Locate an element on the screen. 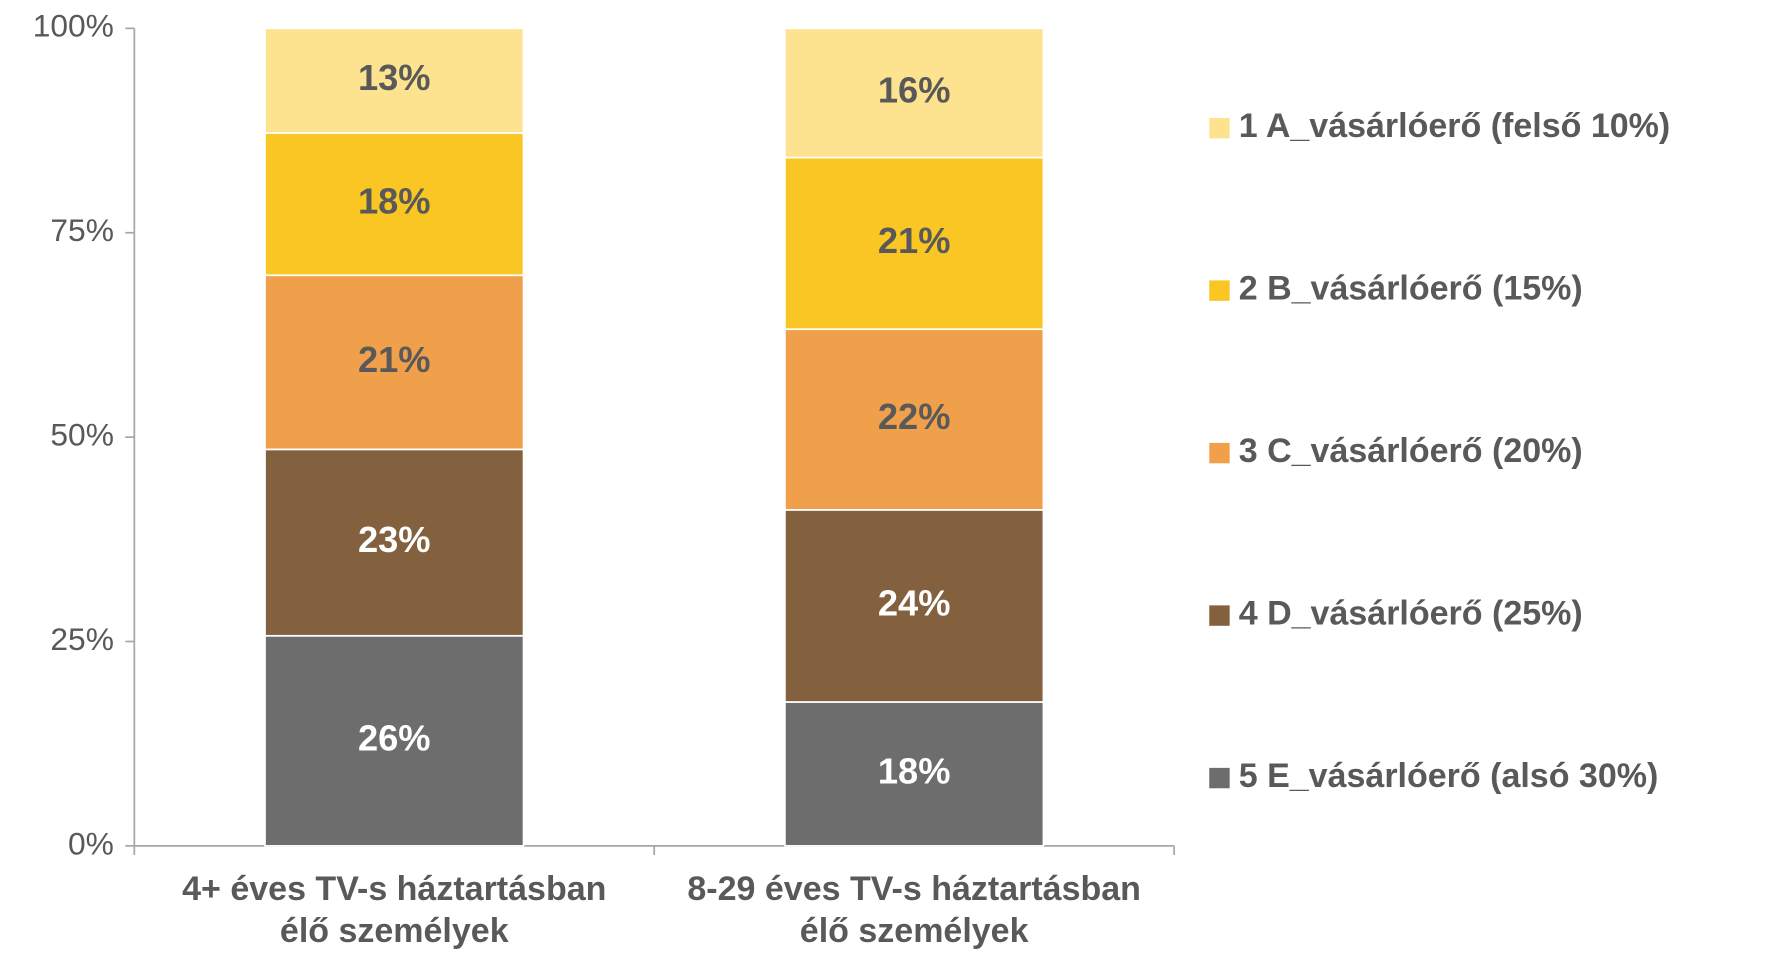 The width and height of the screenshot is (1779, 962). legend-label: 1 A_vásárlóerő (felső 10%) is located at coordinates (1455, 126).